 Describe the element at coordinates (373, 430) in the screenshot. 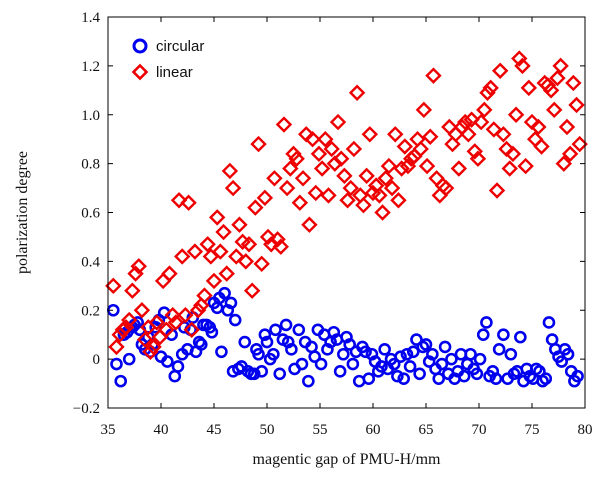

I see `x-tick-label: 60` at that location.